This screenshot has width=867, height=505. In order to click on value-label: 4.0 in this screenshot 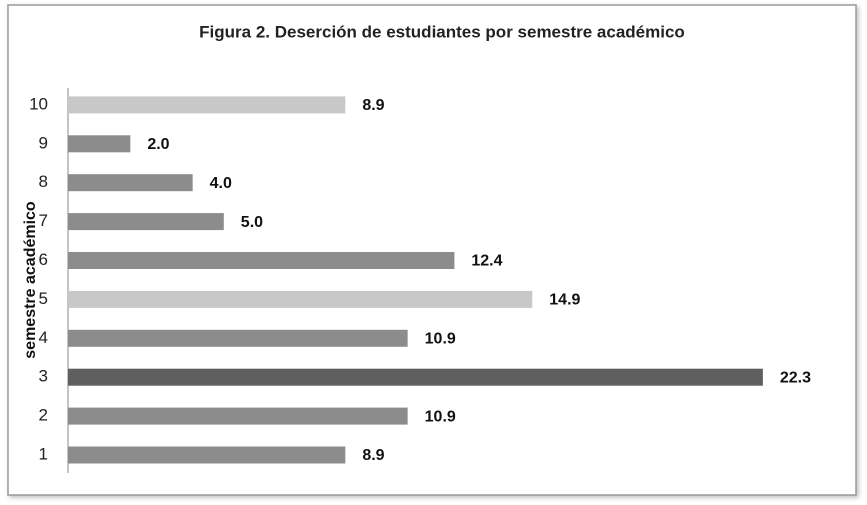, I will do `click(221, 183)`.